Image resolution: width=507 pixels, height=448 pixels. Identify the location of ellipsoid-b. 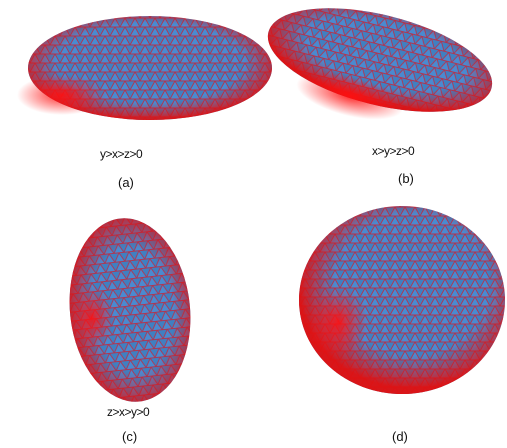
(380, 64).